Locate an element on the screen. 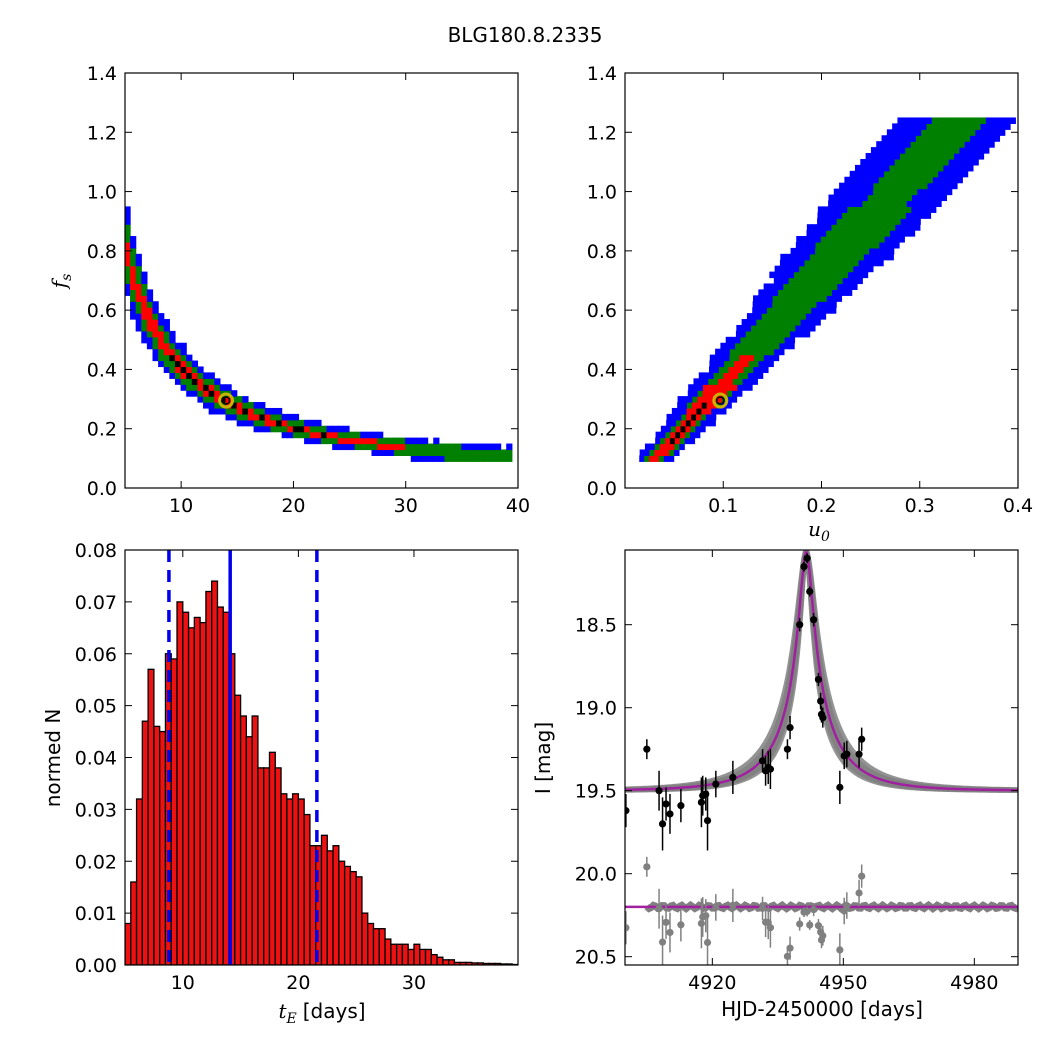 The image size is (1050, 1050). plot-area is located at coordinates (321, 757).